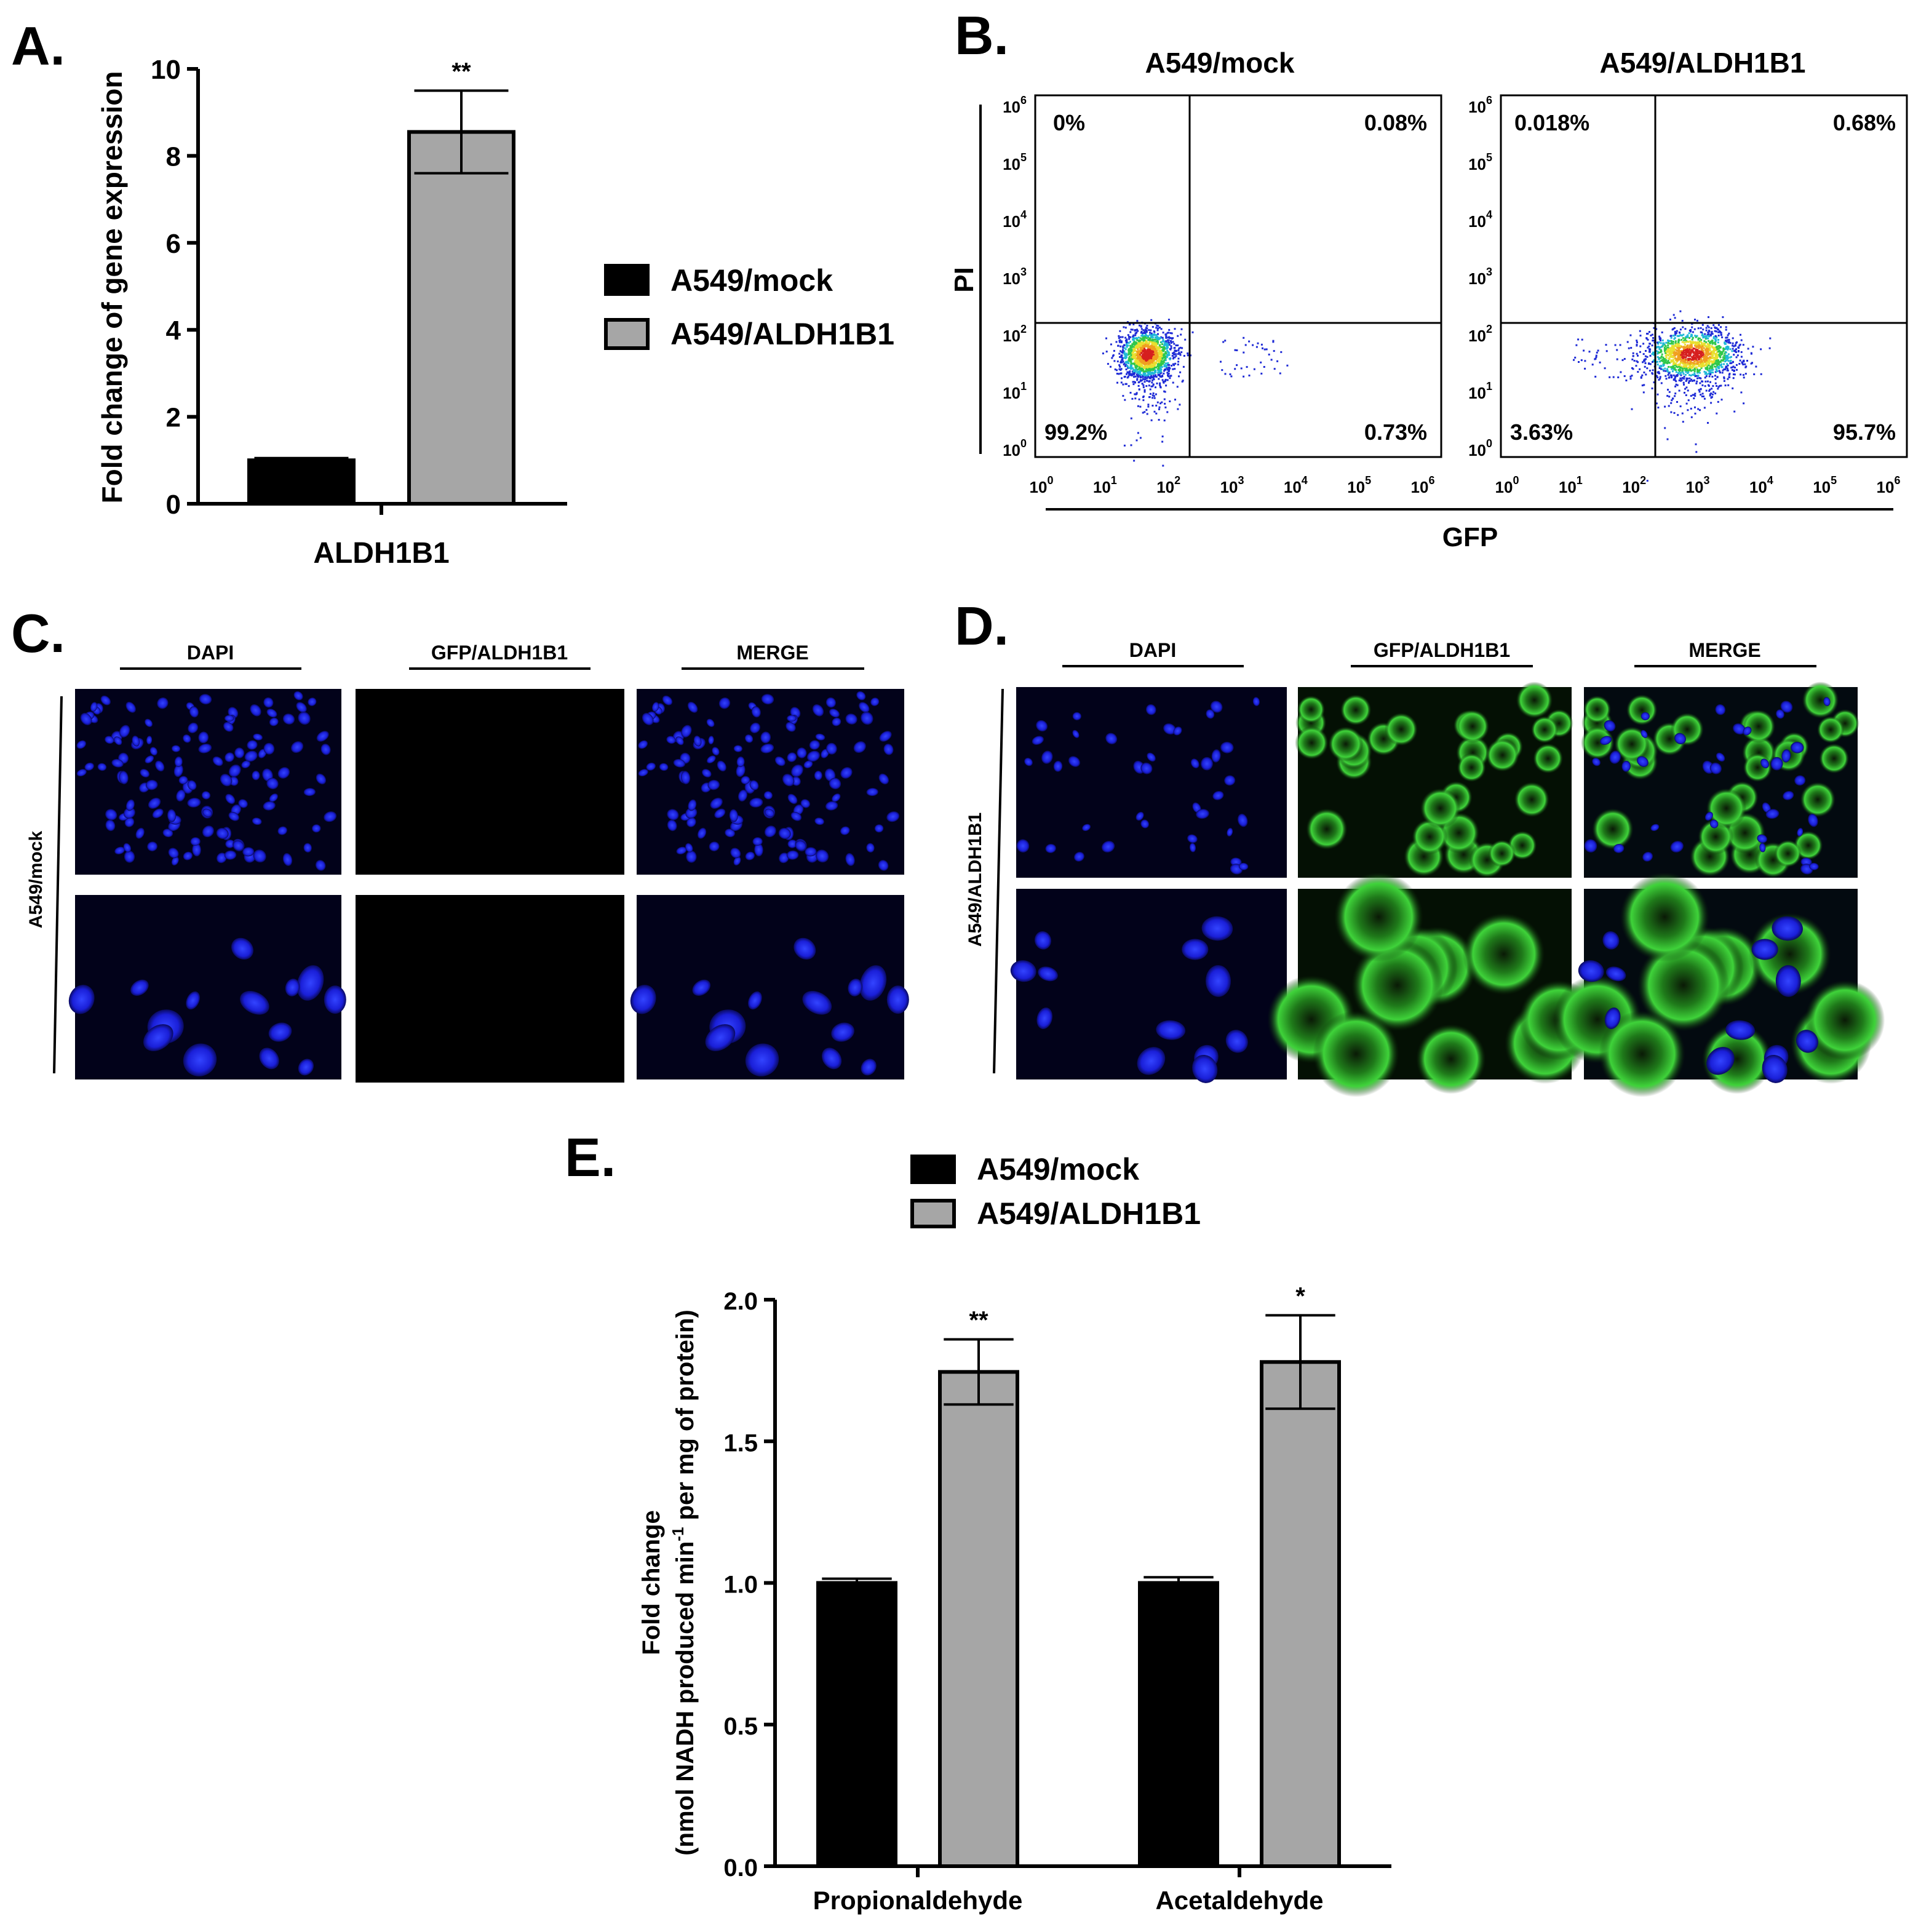  What do you see at coordinates (158, 1037) in the screenshot?
I see `micro-c-dapi-high-nucleus` at bounding box center [158, 1037].